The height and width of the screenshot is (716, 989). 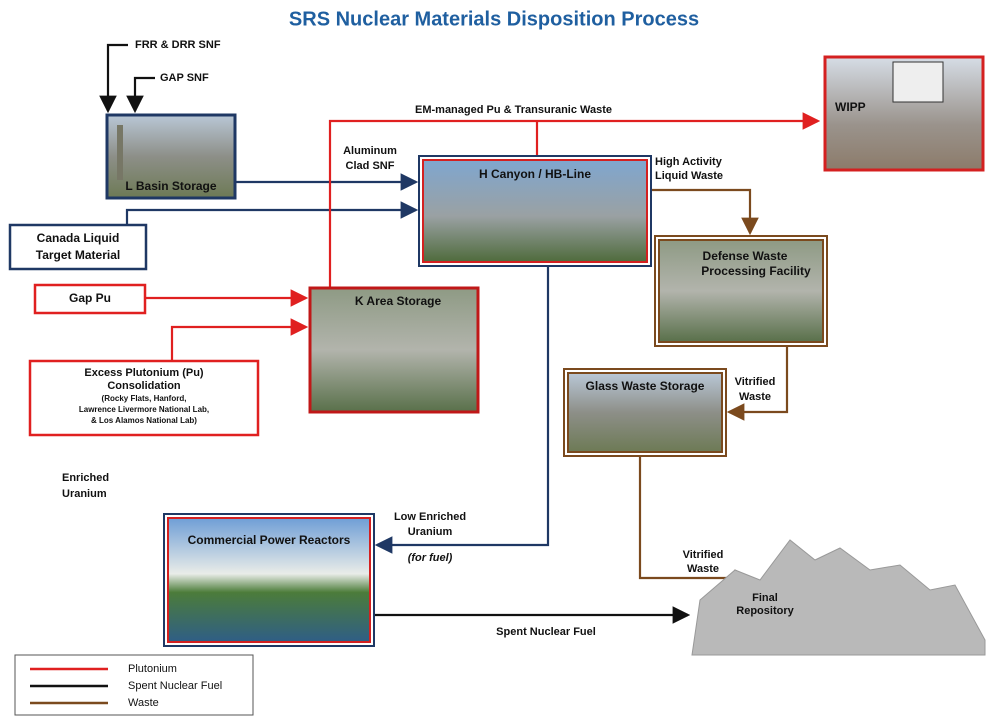 I want to click on glass-node, so click(x=645, y=412).